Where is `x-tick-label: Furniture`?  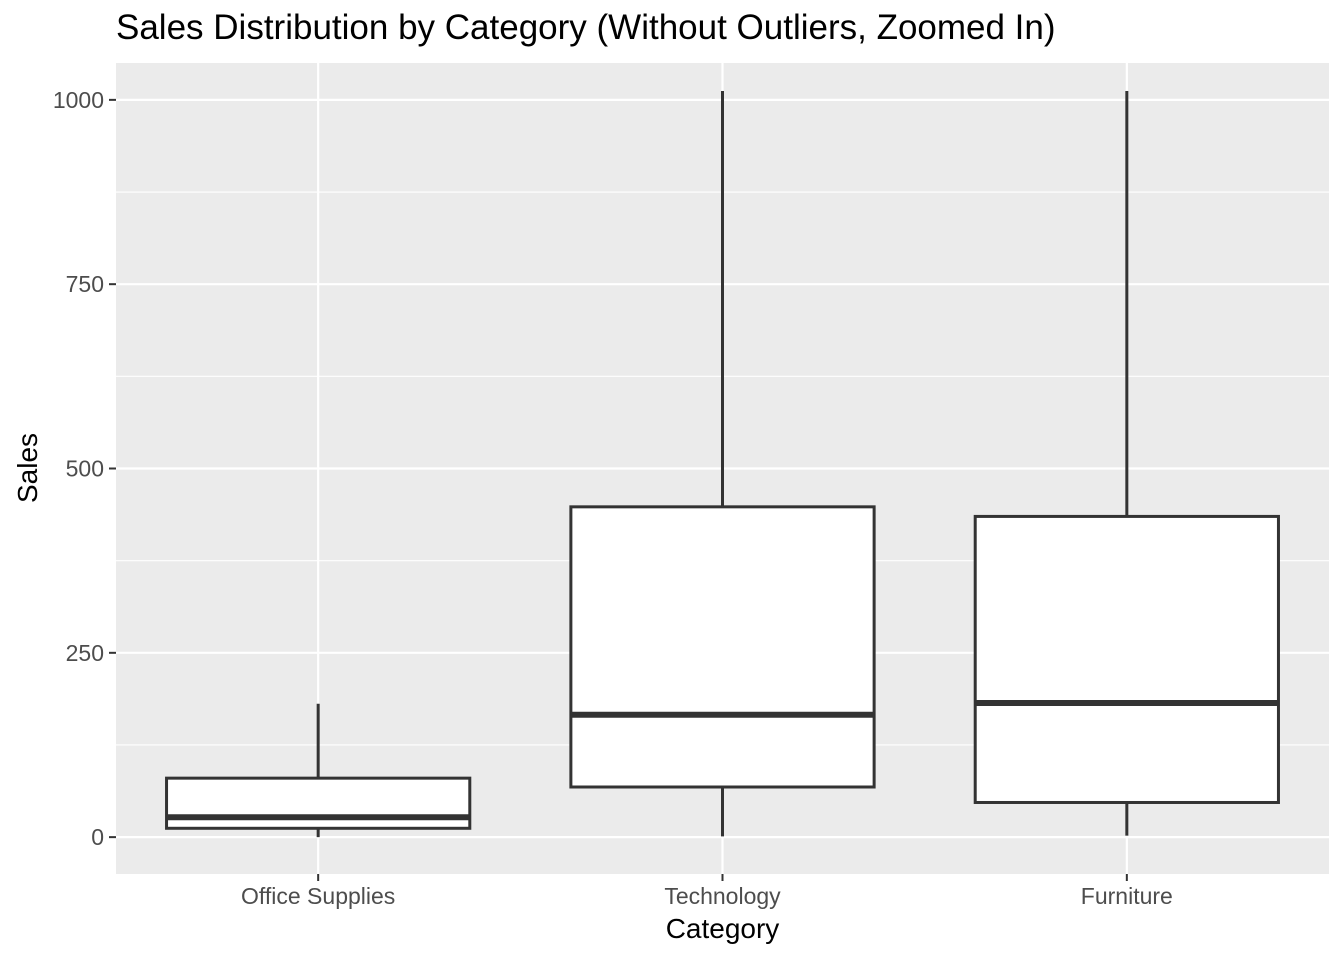
x-tick-label: Furniture is located at coordinates (1127, 896).